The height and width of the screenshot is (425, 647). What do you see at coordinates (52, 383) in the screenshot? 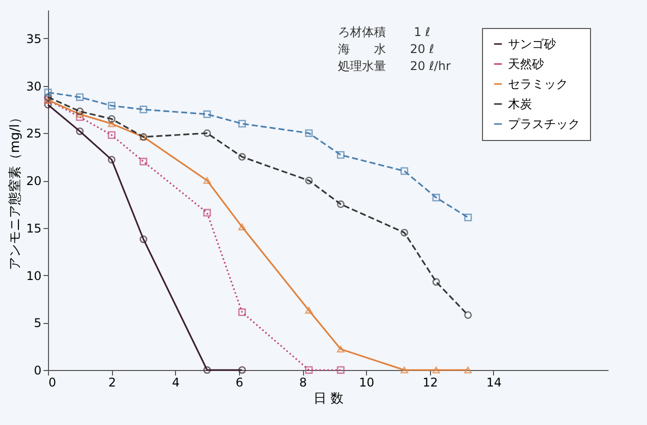
I see `x-tick-label: 0` at bounding box center [52, 383].